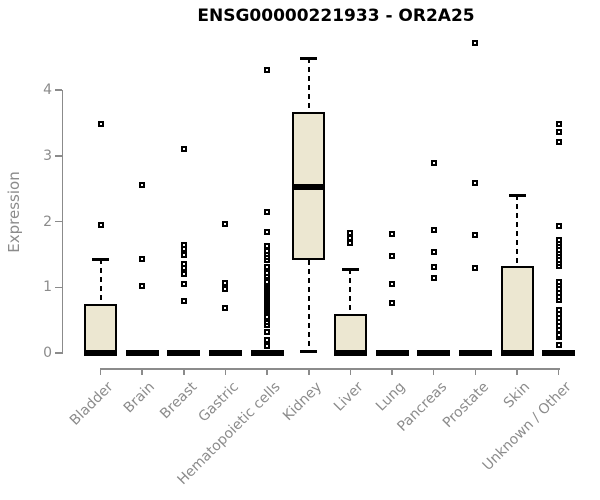 This screenshot has height=500, width=600. I want to click on box-skin, so click(517, 310).